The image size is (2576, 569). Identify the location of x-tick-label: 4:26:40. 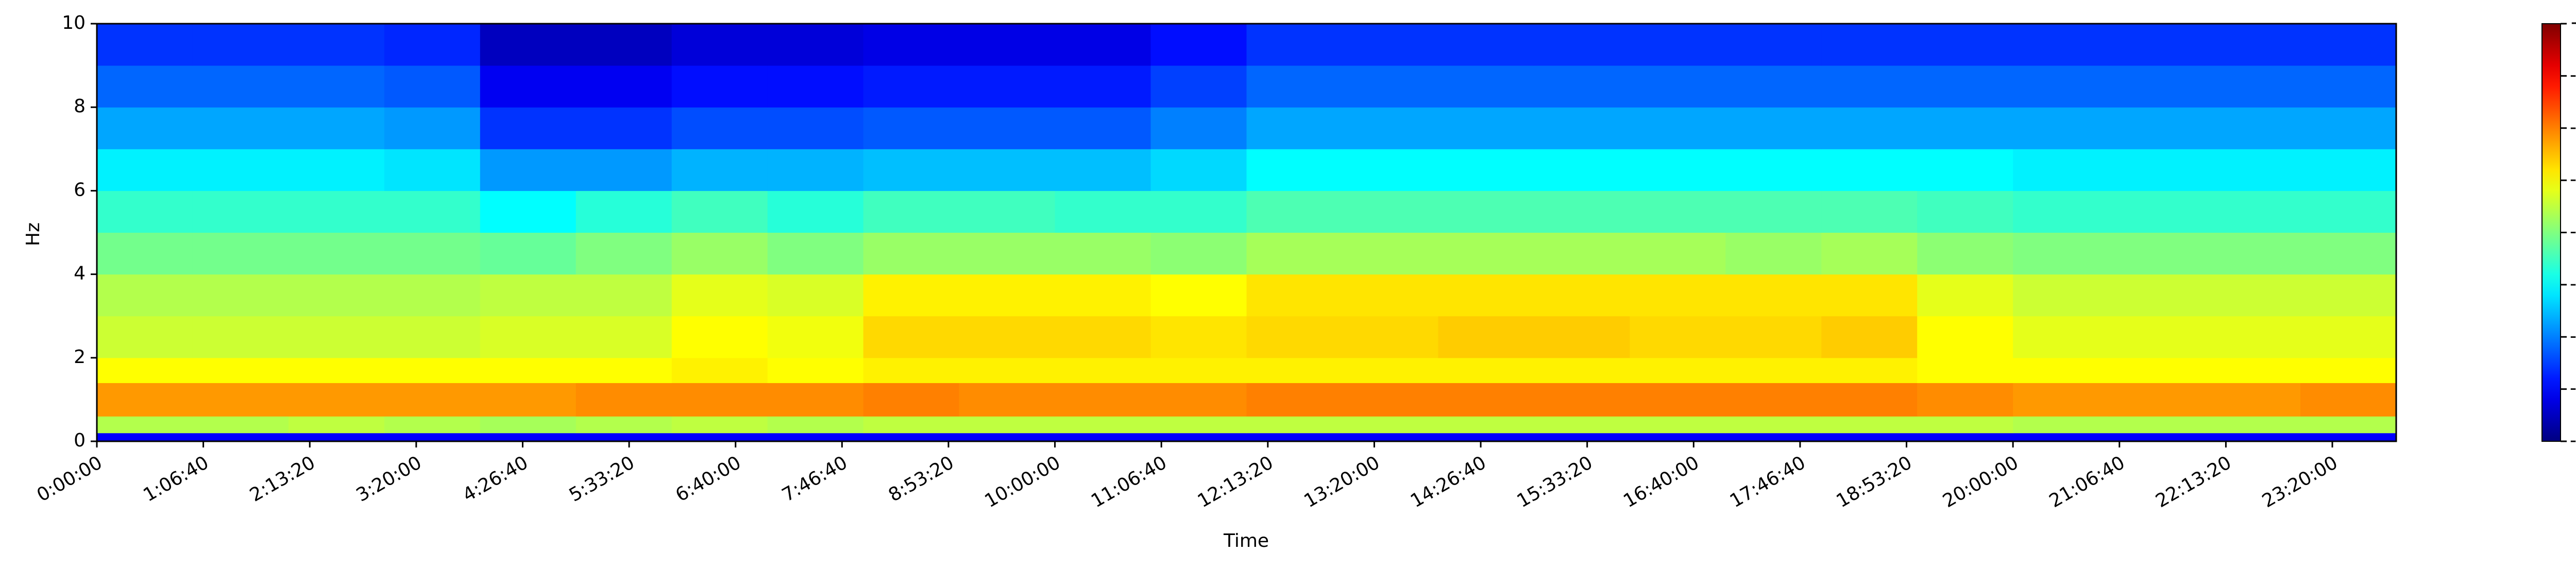
(495, 479).